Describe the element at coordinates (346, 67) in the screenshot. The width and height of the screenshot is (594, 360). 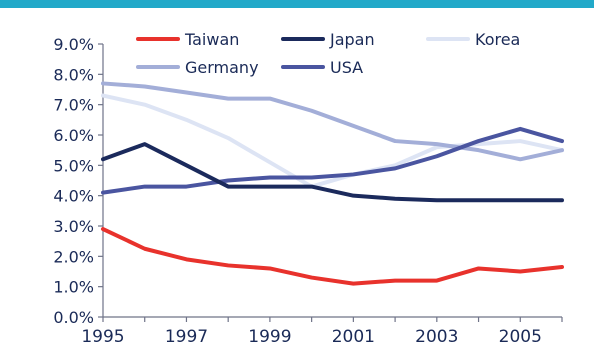
I see `legend-label-usa: USA` at that location.